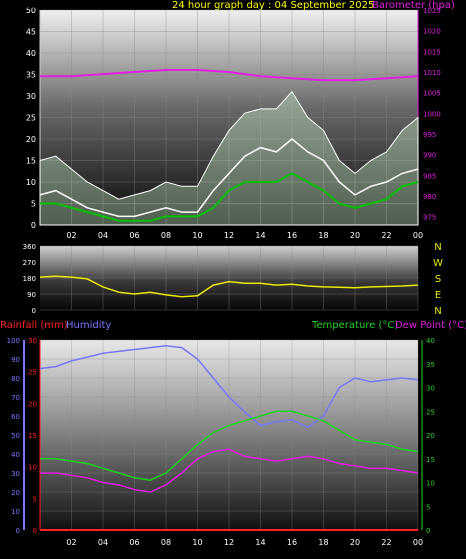 This screenshot has height=559, width=466. I want to click on humidity-y-tick-label: 70, so click(15, 398).